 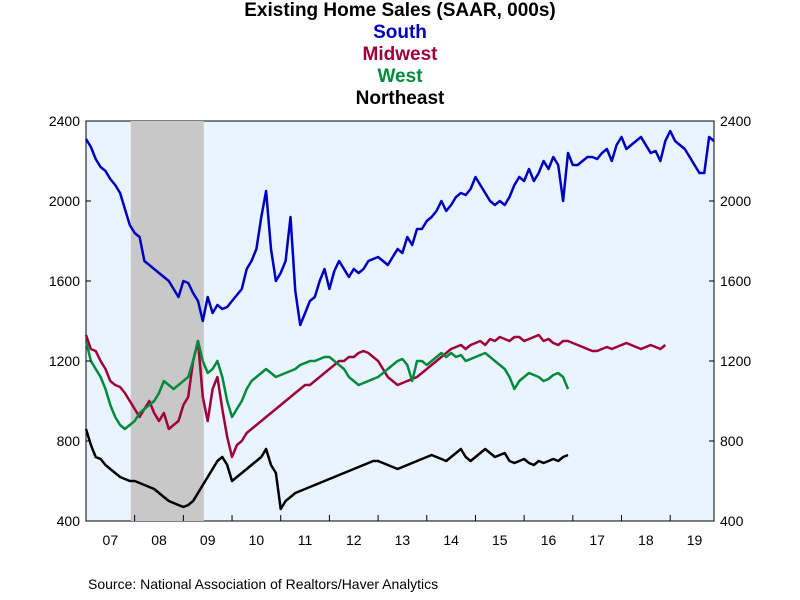 I want to click on x-tick-label: 17, so click(x=597, y=540).